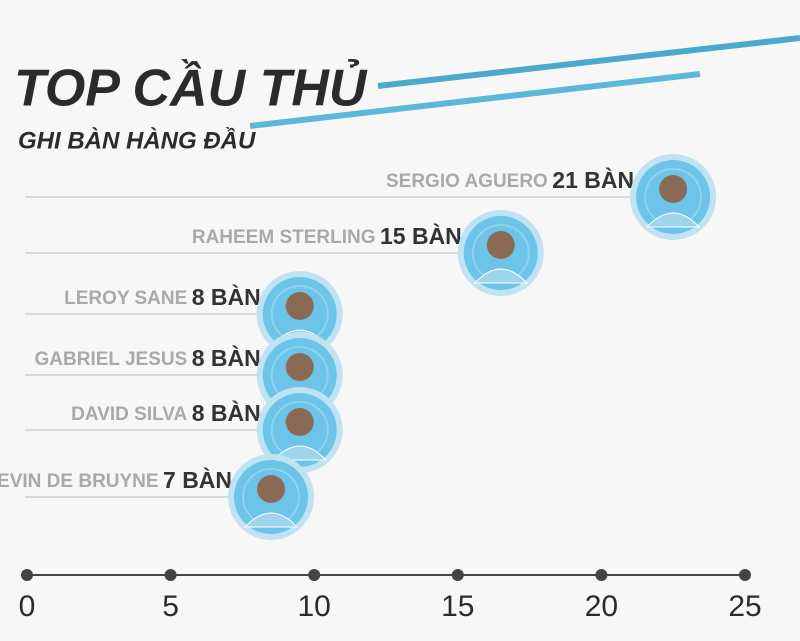  I want to click on player-name: RAHEEM STERLING, so click(284, 237).